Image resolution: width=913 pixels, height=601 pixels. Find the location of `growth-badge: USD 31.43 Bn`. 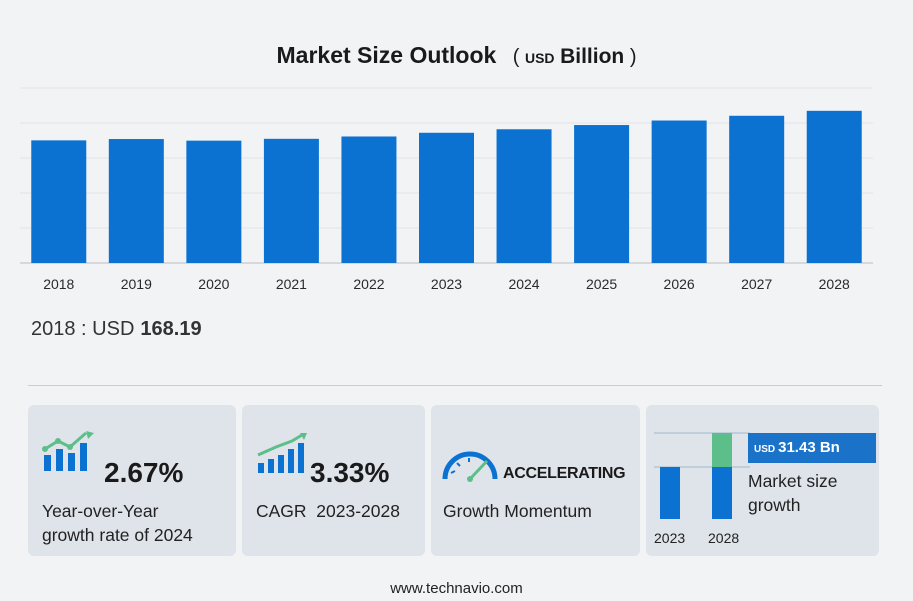

growth-badge: USD 31.43 Bn is located at coordinates (812, 448).